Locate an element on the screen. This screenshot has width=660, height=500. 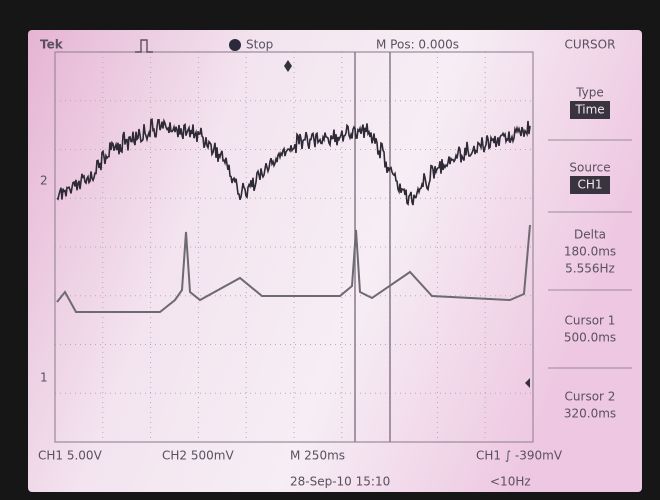
menu-value: CH1 is located at coordinates (589, 185).